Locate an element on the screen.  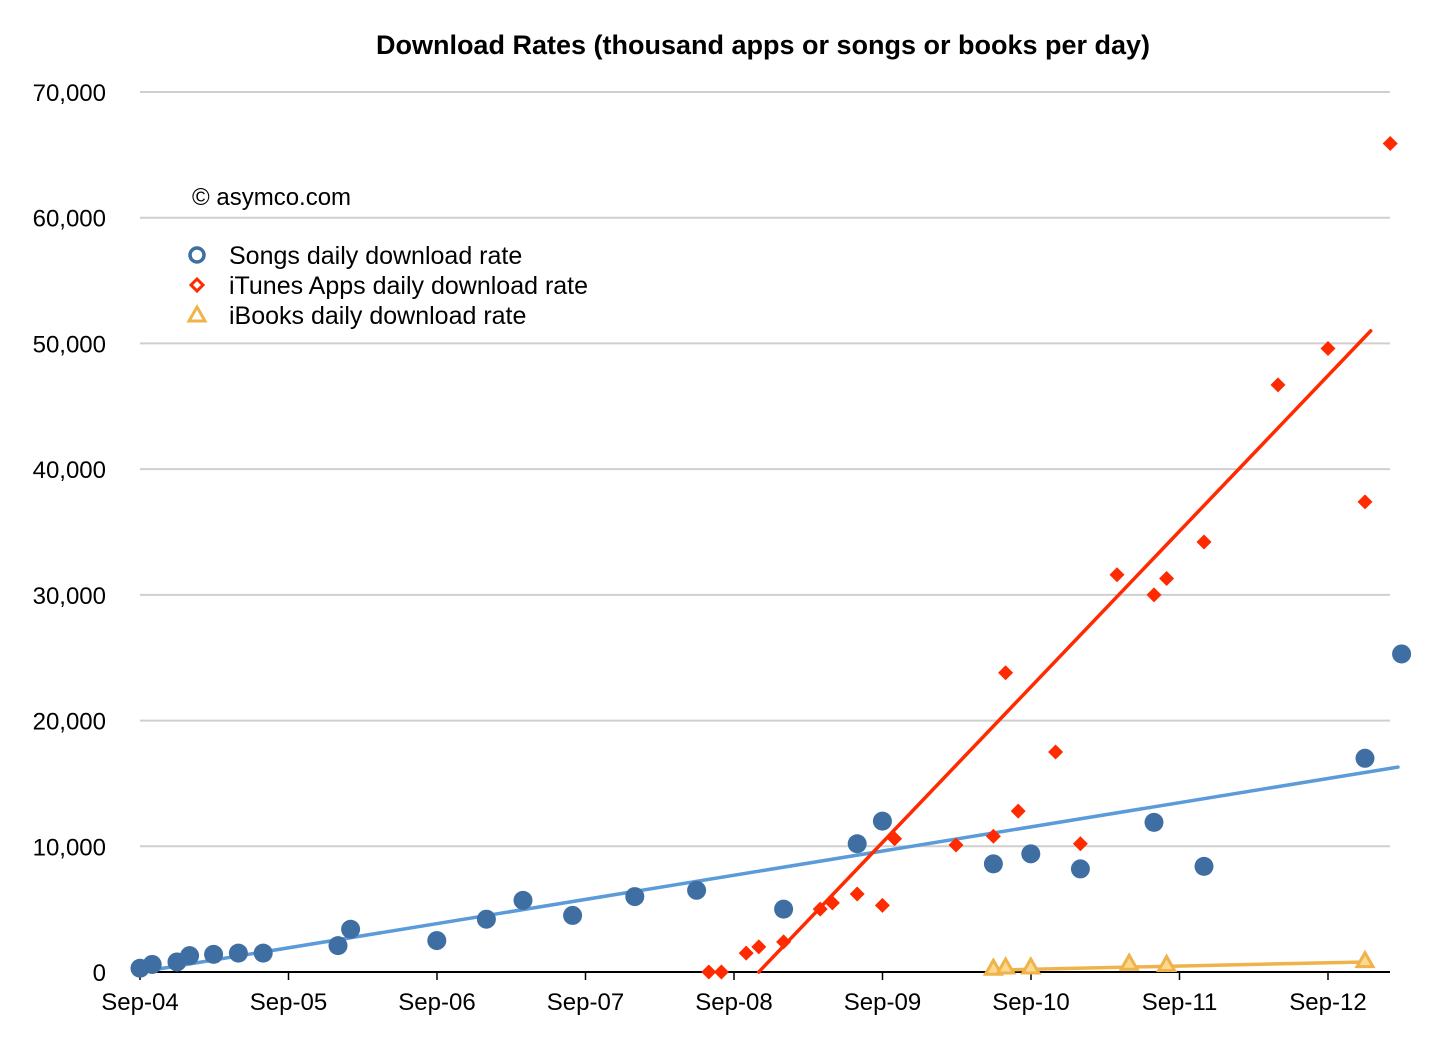
x-tick-label: Sep-09 is located at coordinates (882, 1002).